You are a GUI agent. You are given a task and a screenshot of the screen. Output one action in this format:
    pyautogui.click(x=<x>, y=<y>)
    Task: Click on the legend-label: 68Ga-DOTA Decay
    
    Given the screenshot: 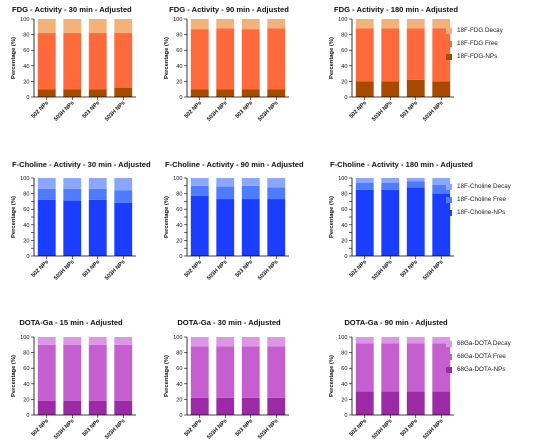 What is the action you would take?
    pyautogui.click(x=484, y=343)
    